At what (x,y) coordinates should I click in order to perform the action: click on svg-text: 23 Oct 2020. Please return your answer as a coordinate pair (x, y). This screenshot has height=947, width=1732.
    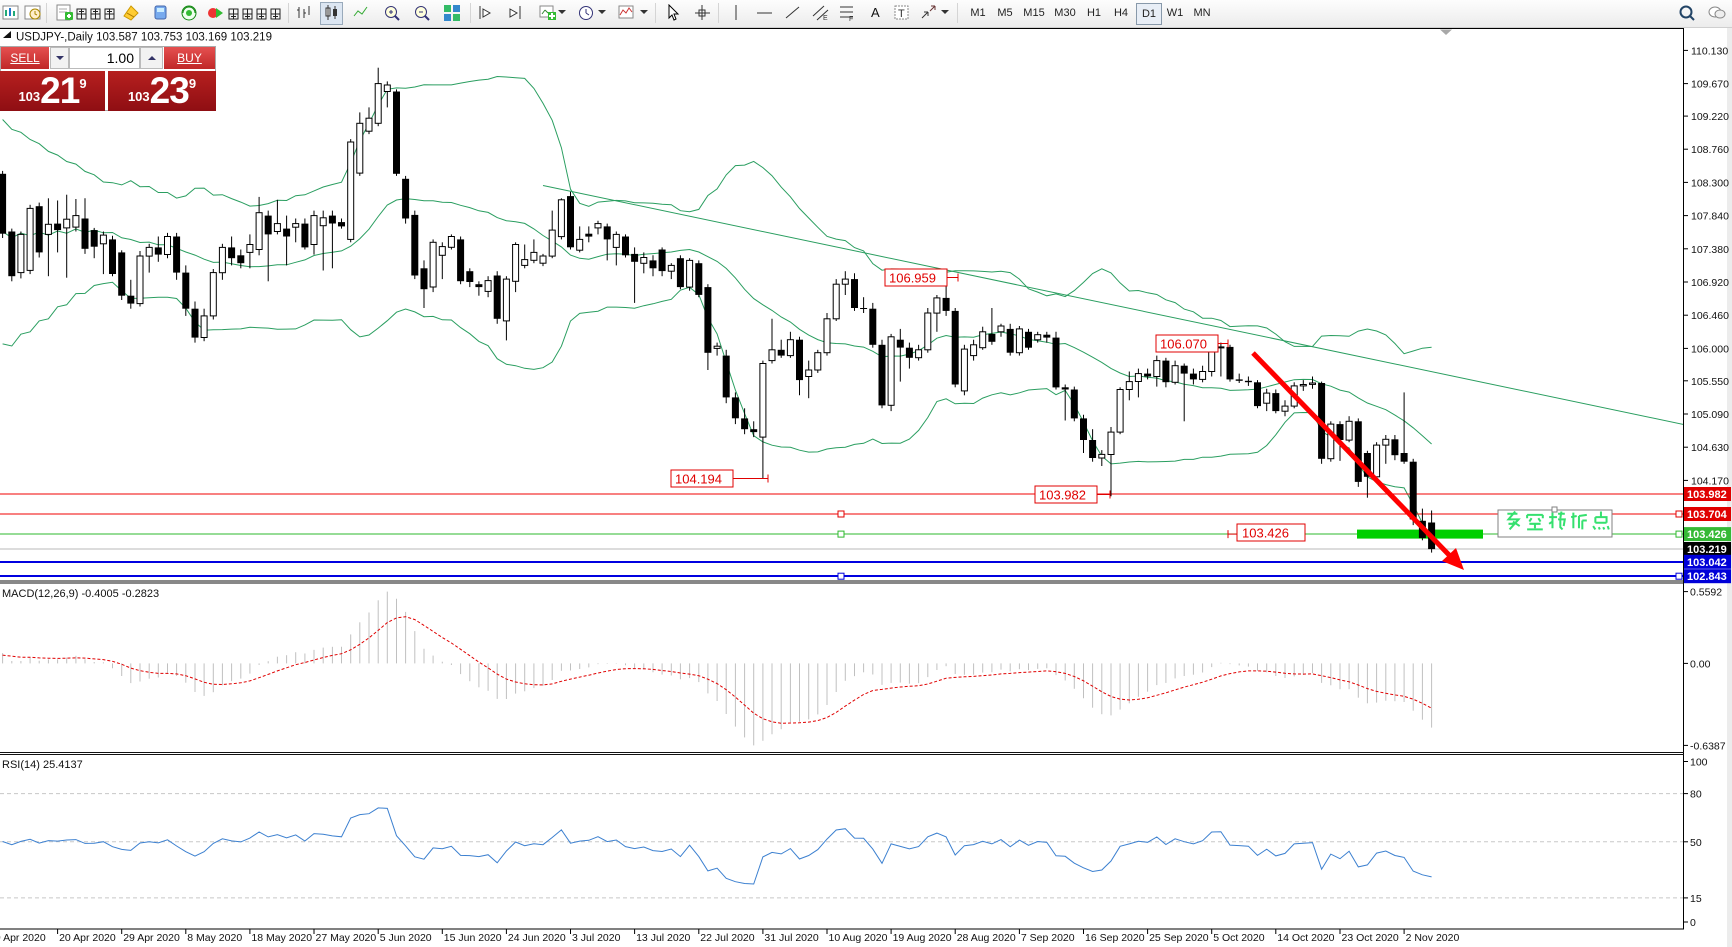
    Looking at the image, I should click on (1370, 938).